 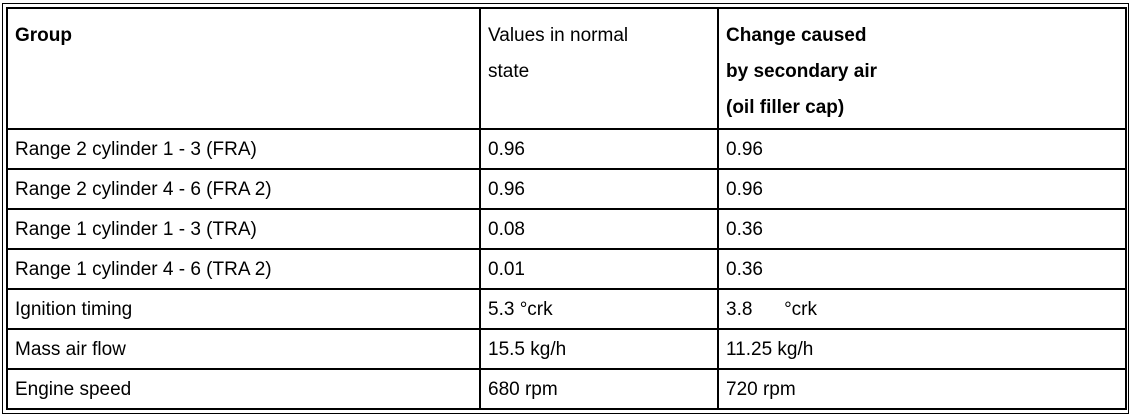 What do you see at coordinates (243, 68) in the screenshot?
I see `header-group: Group` at bounding box center [243, 68].